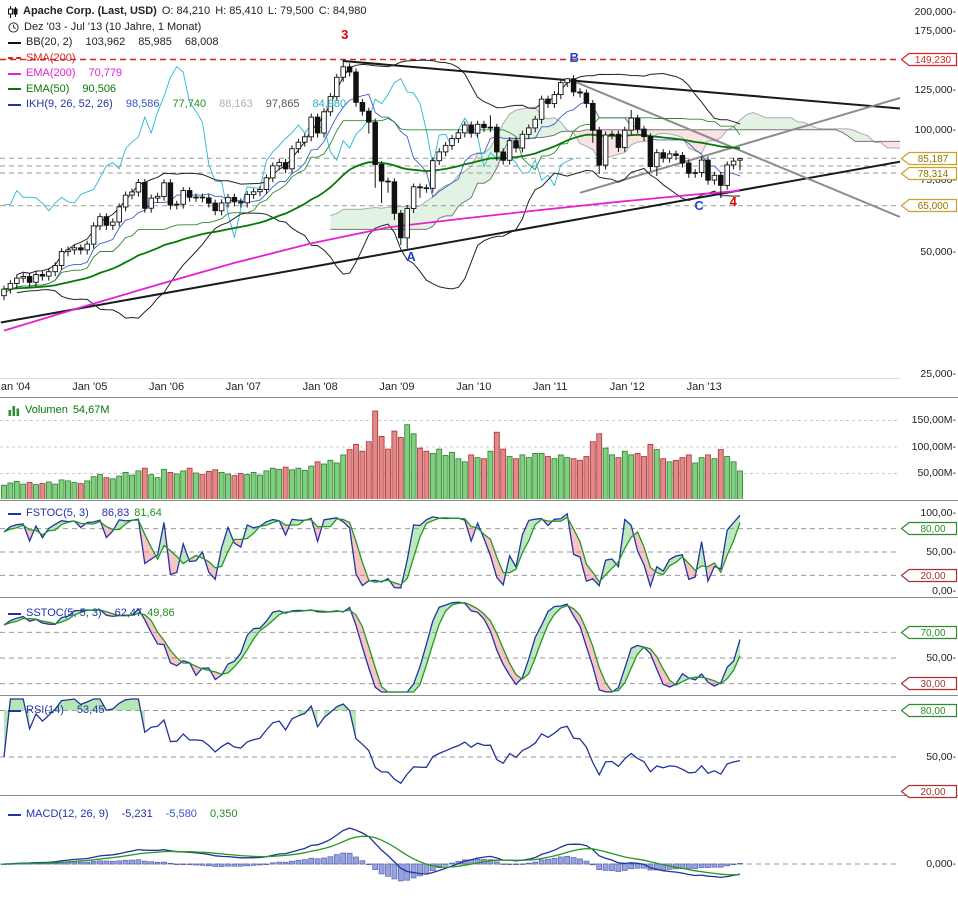 Image resolution: width=958 pixels, height=901 pixels. Describe the element at coordinates (938, 373) in the screenshot. I see `y-axis-label: 25,000-` at that location.